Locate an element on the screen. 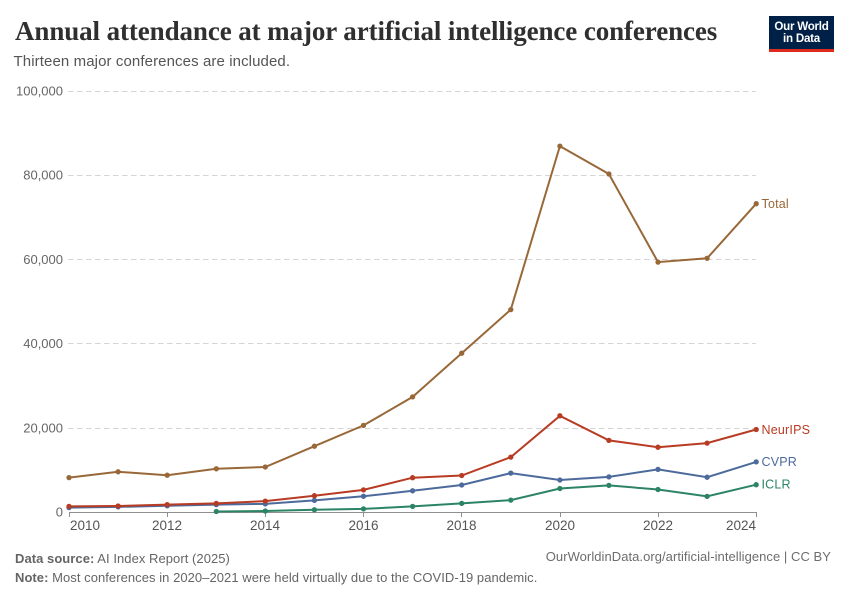 This screenshot has width=850, height=600. svg-text: 20,000 is located at coordinates (43, 427).